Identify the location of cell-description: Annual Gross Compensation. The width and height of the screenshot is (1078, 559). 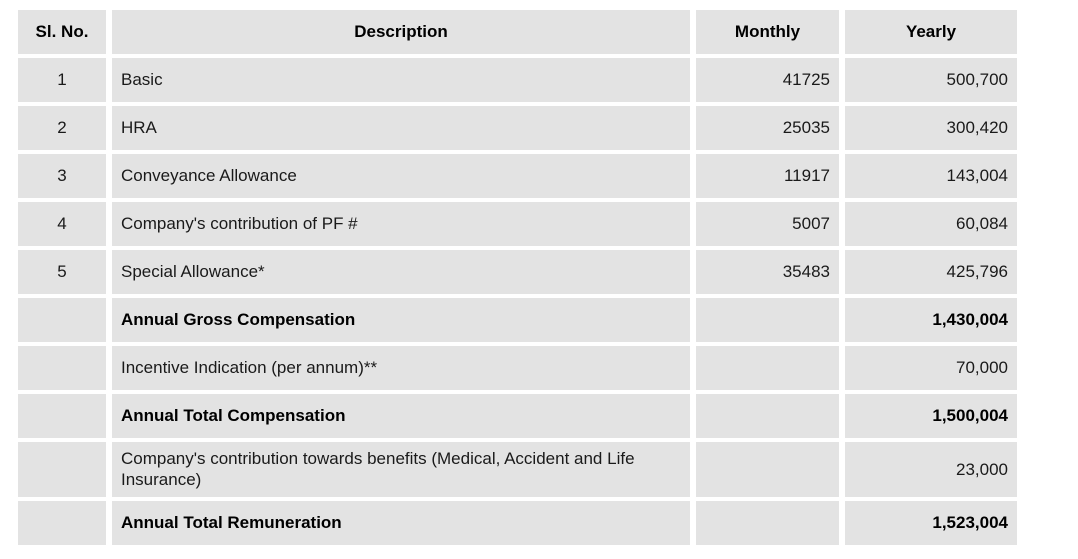
(401, 320).